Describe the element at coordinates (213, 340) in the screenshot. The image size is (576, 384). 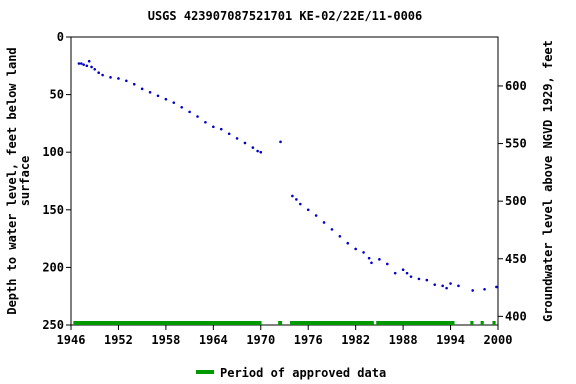
I see `x-tick-label: 1964` at that location.